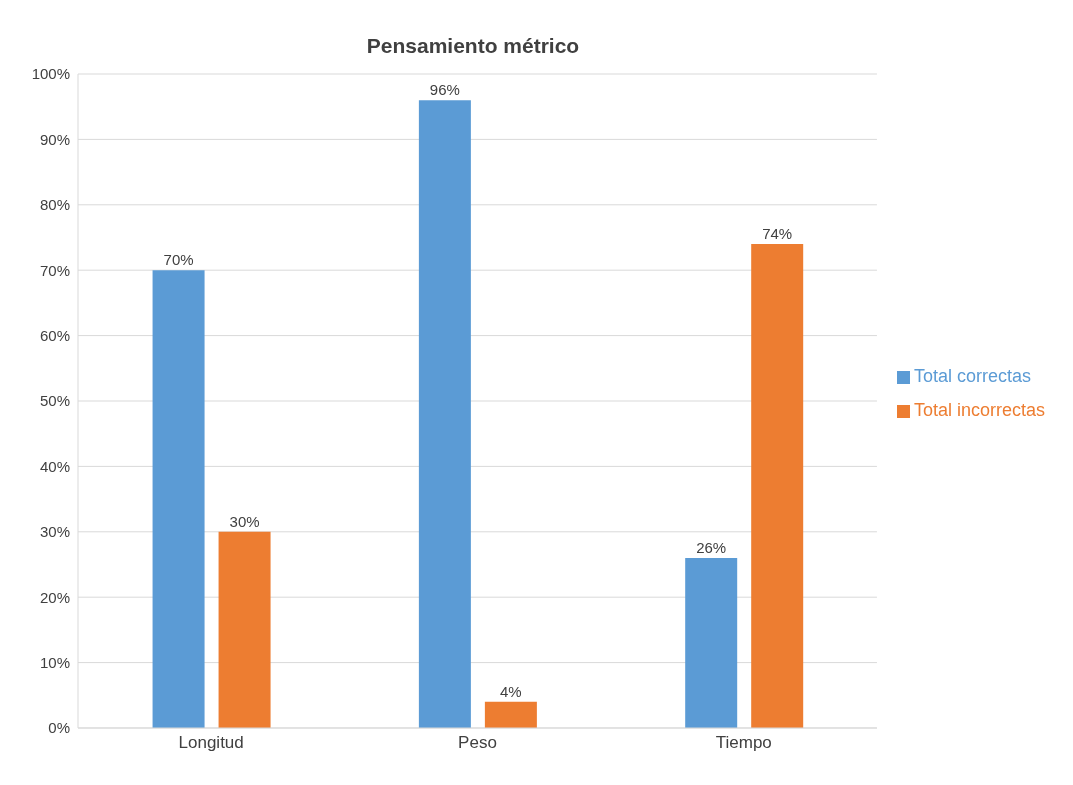  I want to click on x-tick-label: Longitud, so click(211, 743).